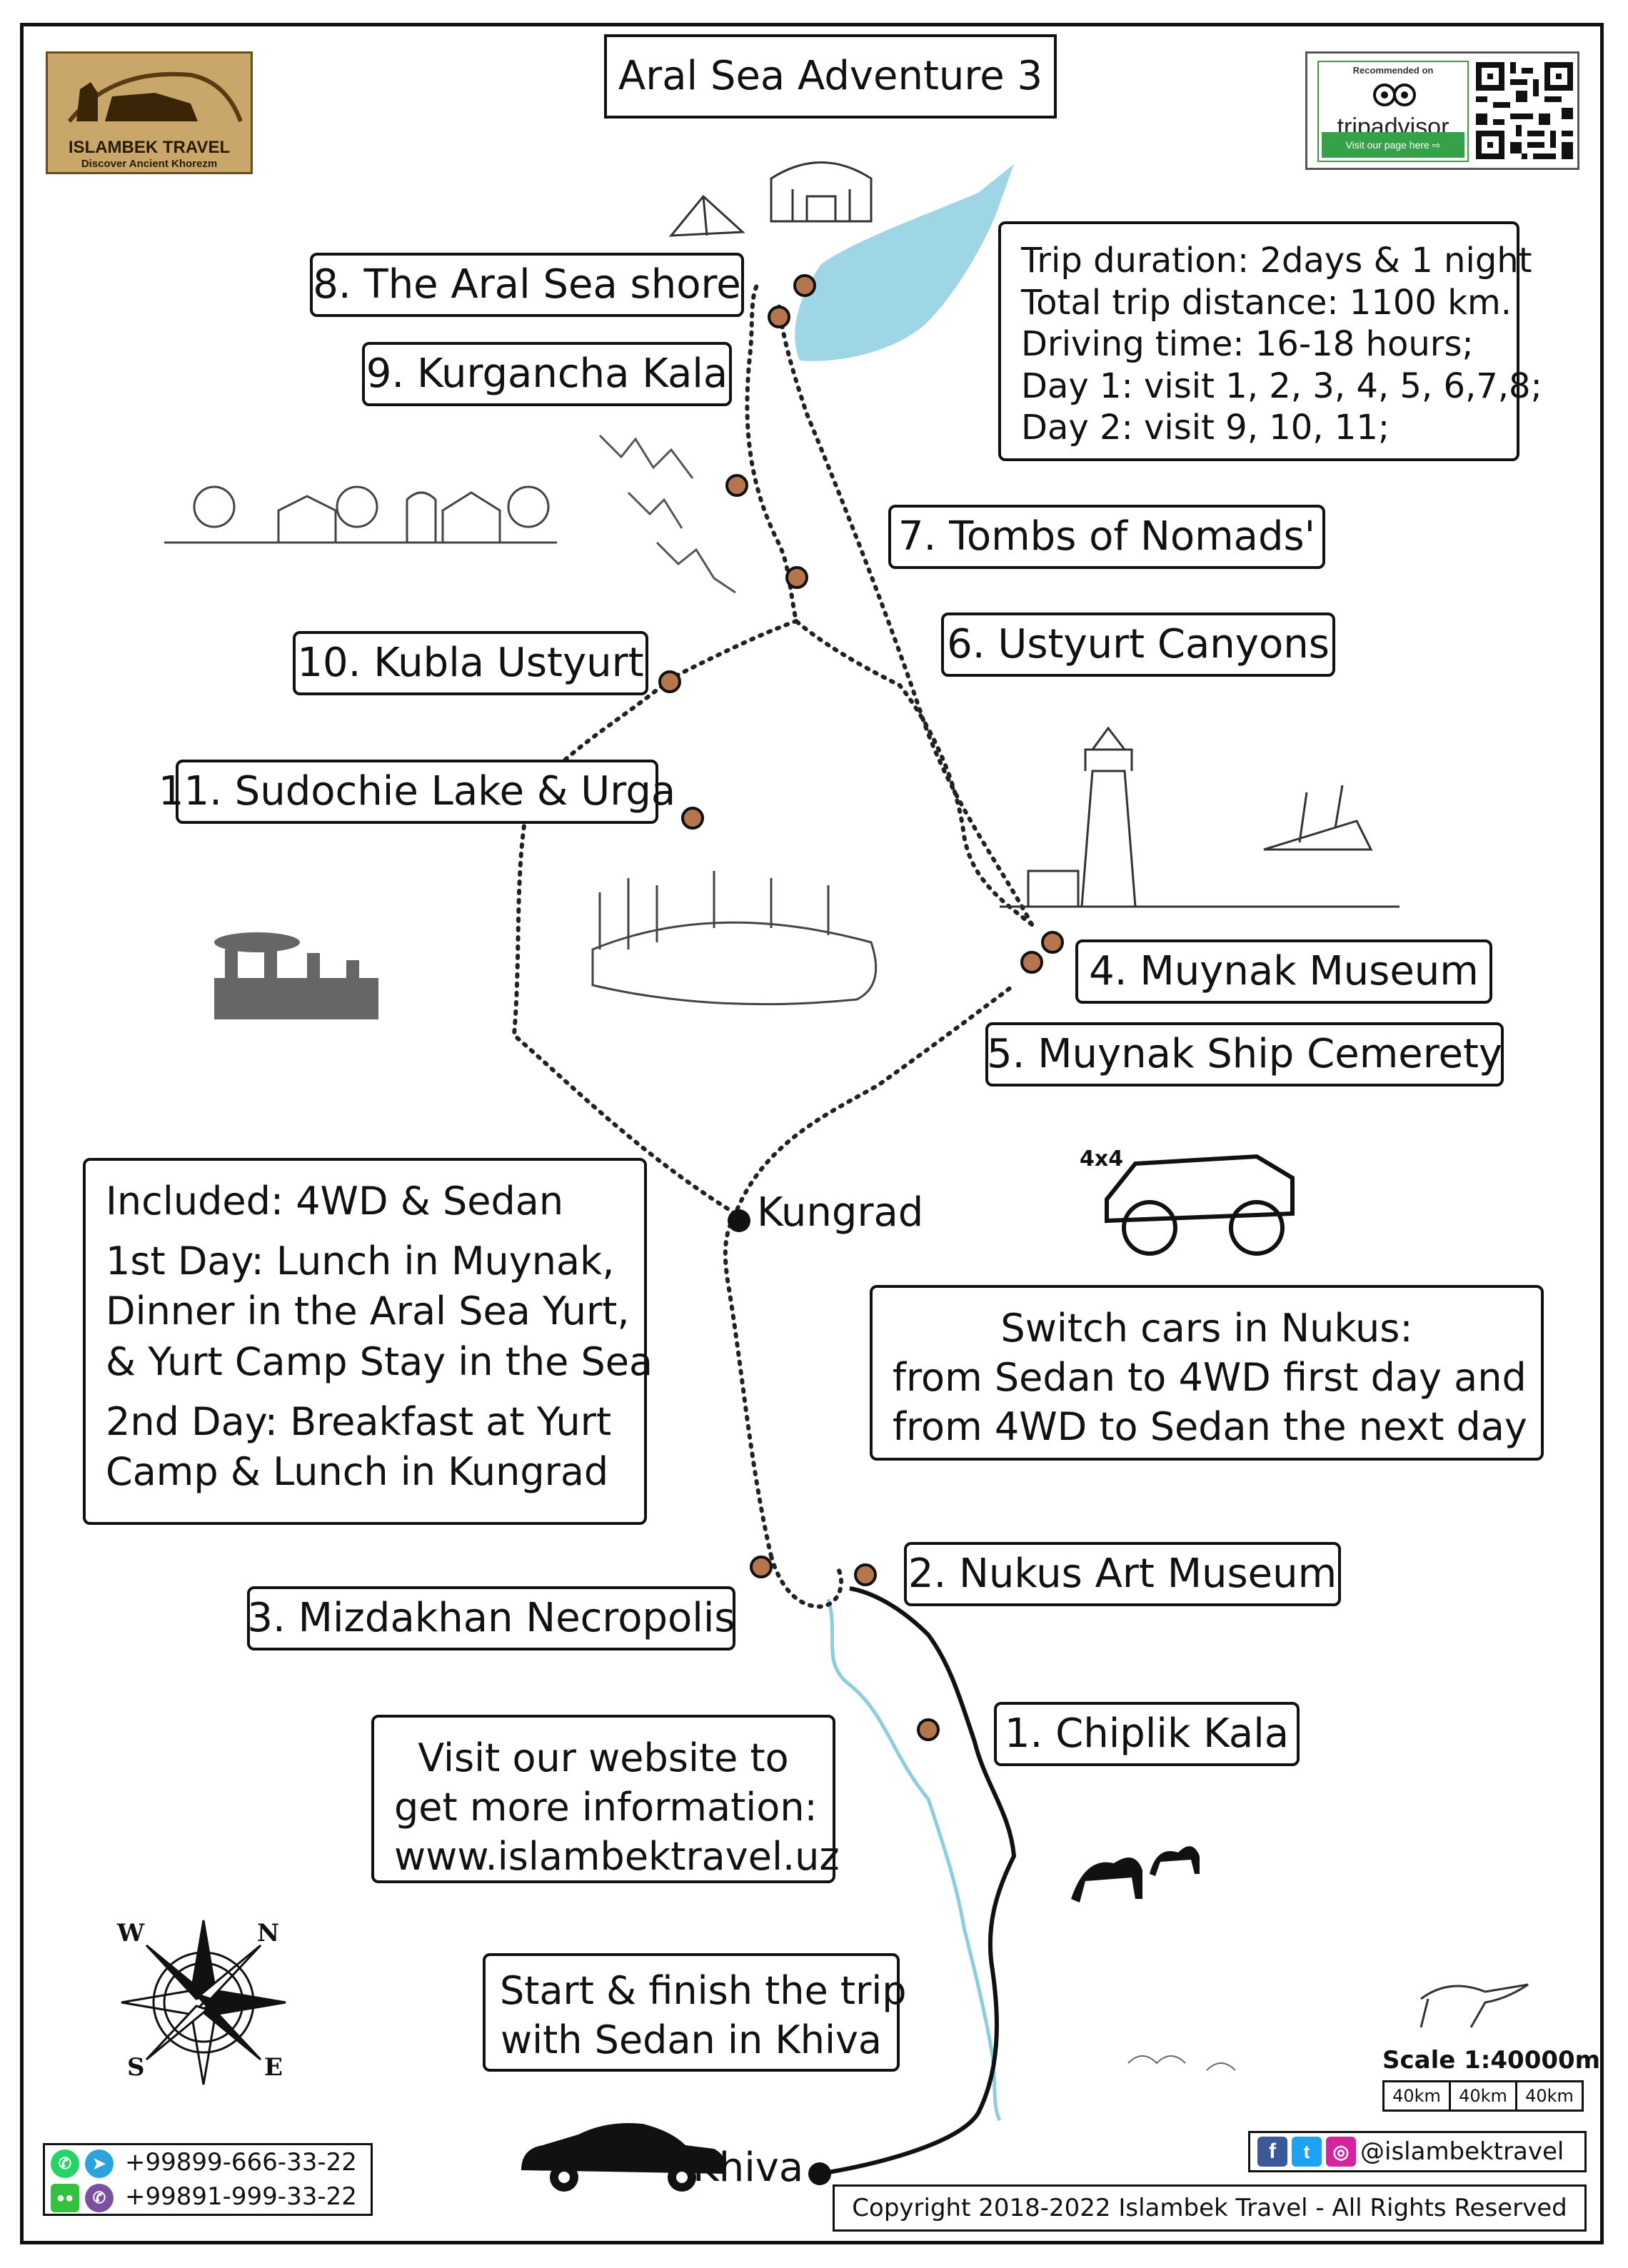  I want to click on stop-label-7: 7. Tombs of Nomads', so click(1106, 537).